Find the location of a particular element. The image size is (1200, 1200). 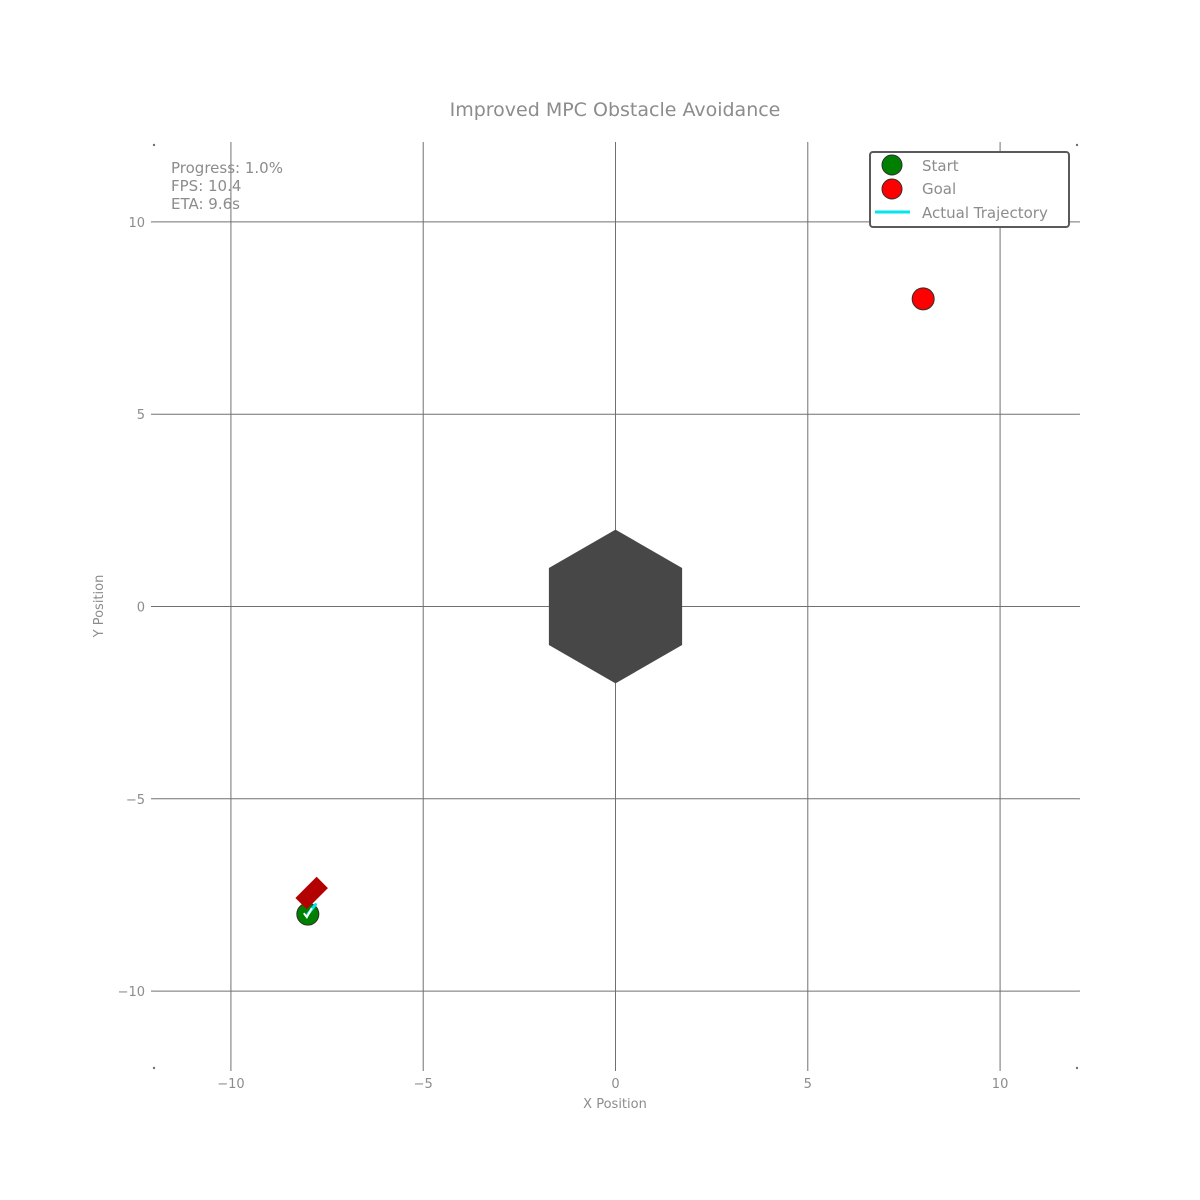

legend-frame is located at coordinates (969, 189).